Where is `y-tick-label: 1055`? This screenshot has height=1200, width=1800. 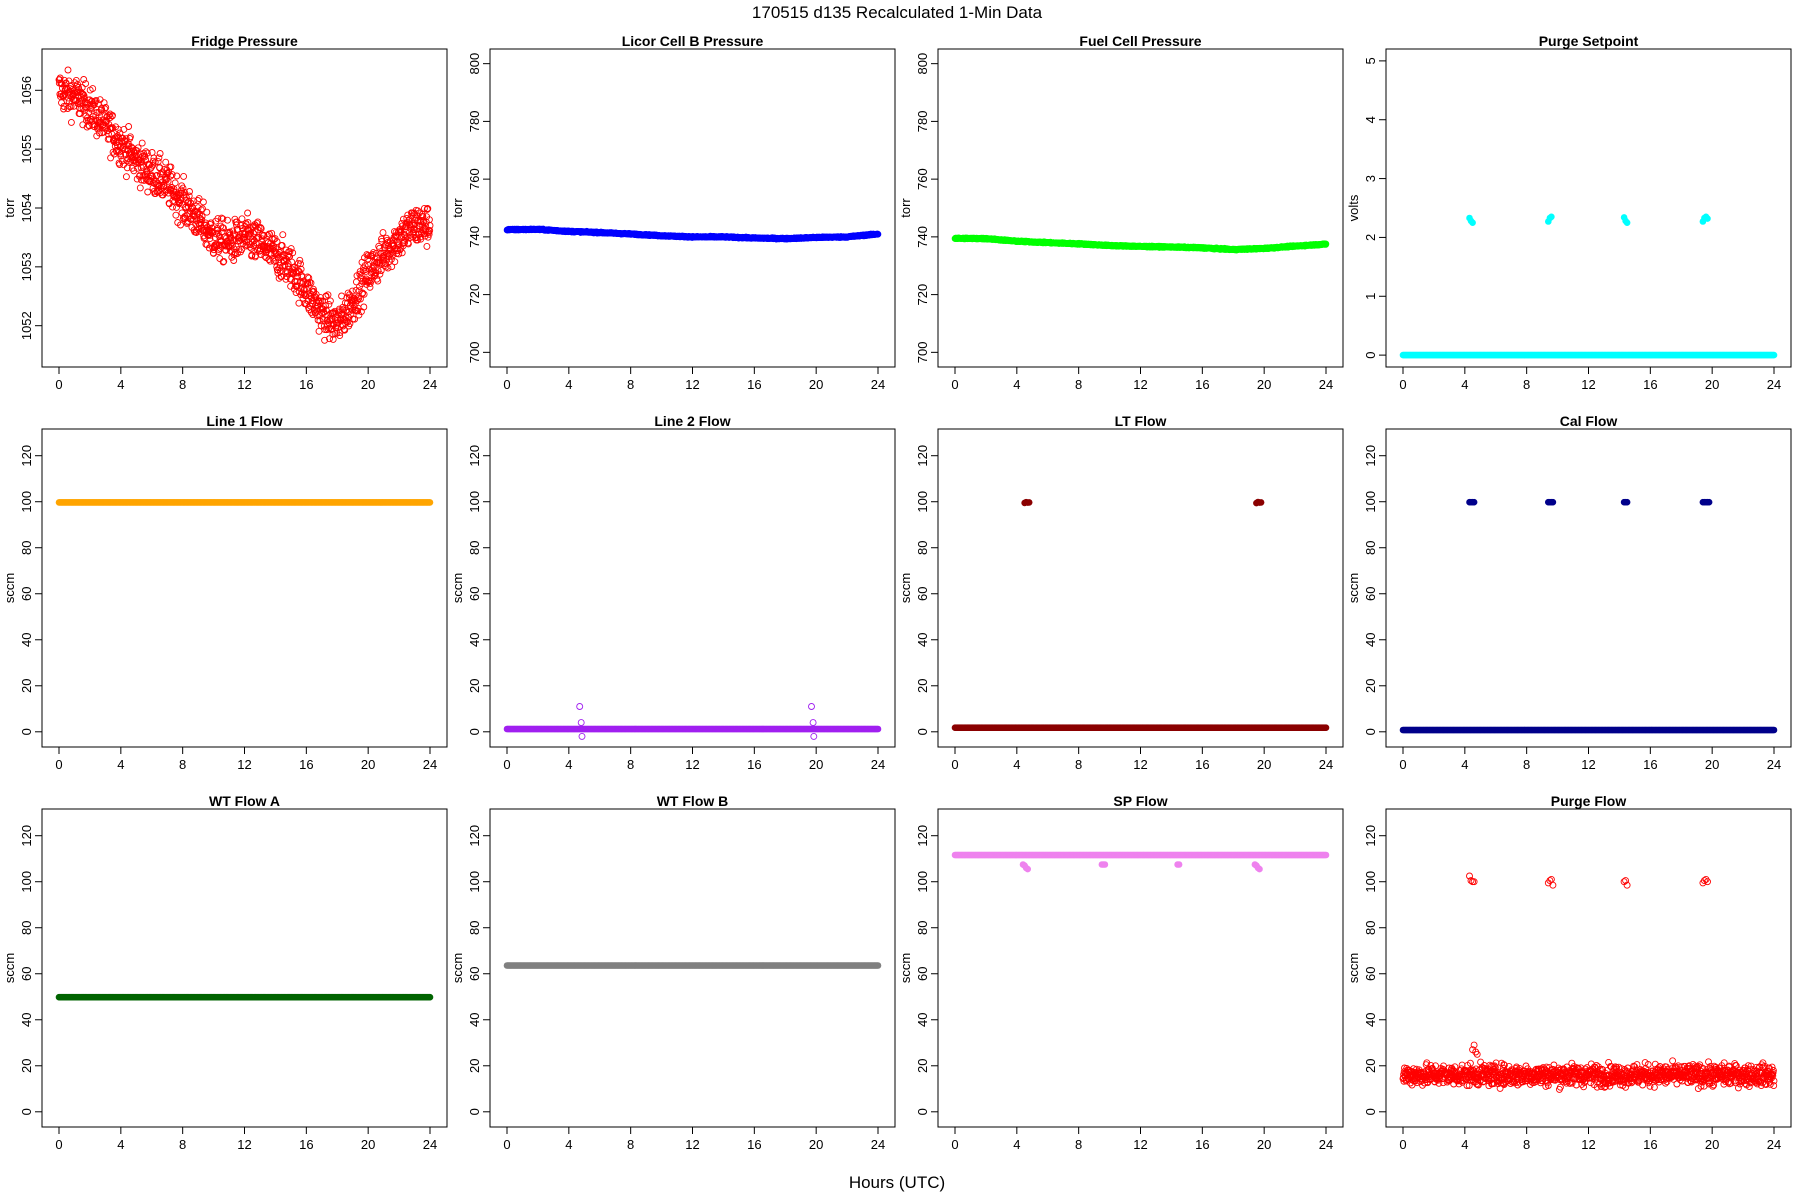
y-tick-label: 1055 is located at coordinates (26, 149).